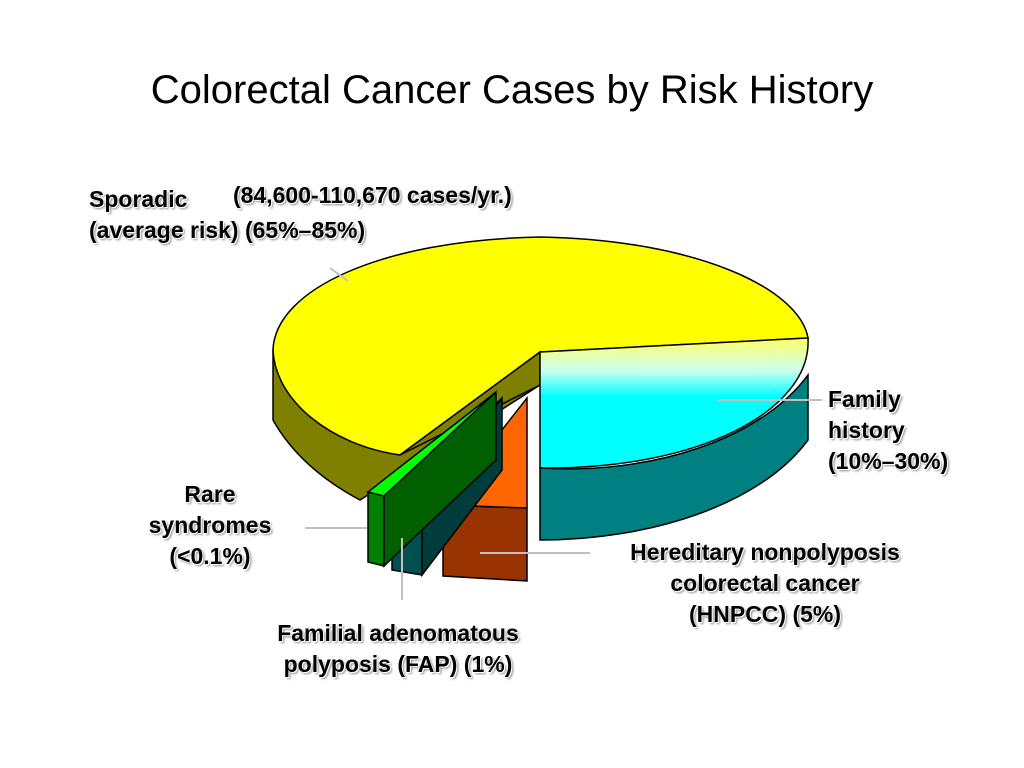 Image resolution: width=1024 pixels, height=768 pixels. What do you see at coordinates (888, 461) in the screenshot?
I see `label-family-line-3: (10%–30%)` at bounding box center [888, 461].